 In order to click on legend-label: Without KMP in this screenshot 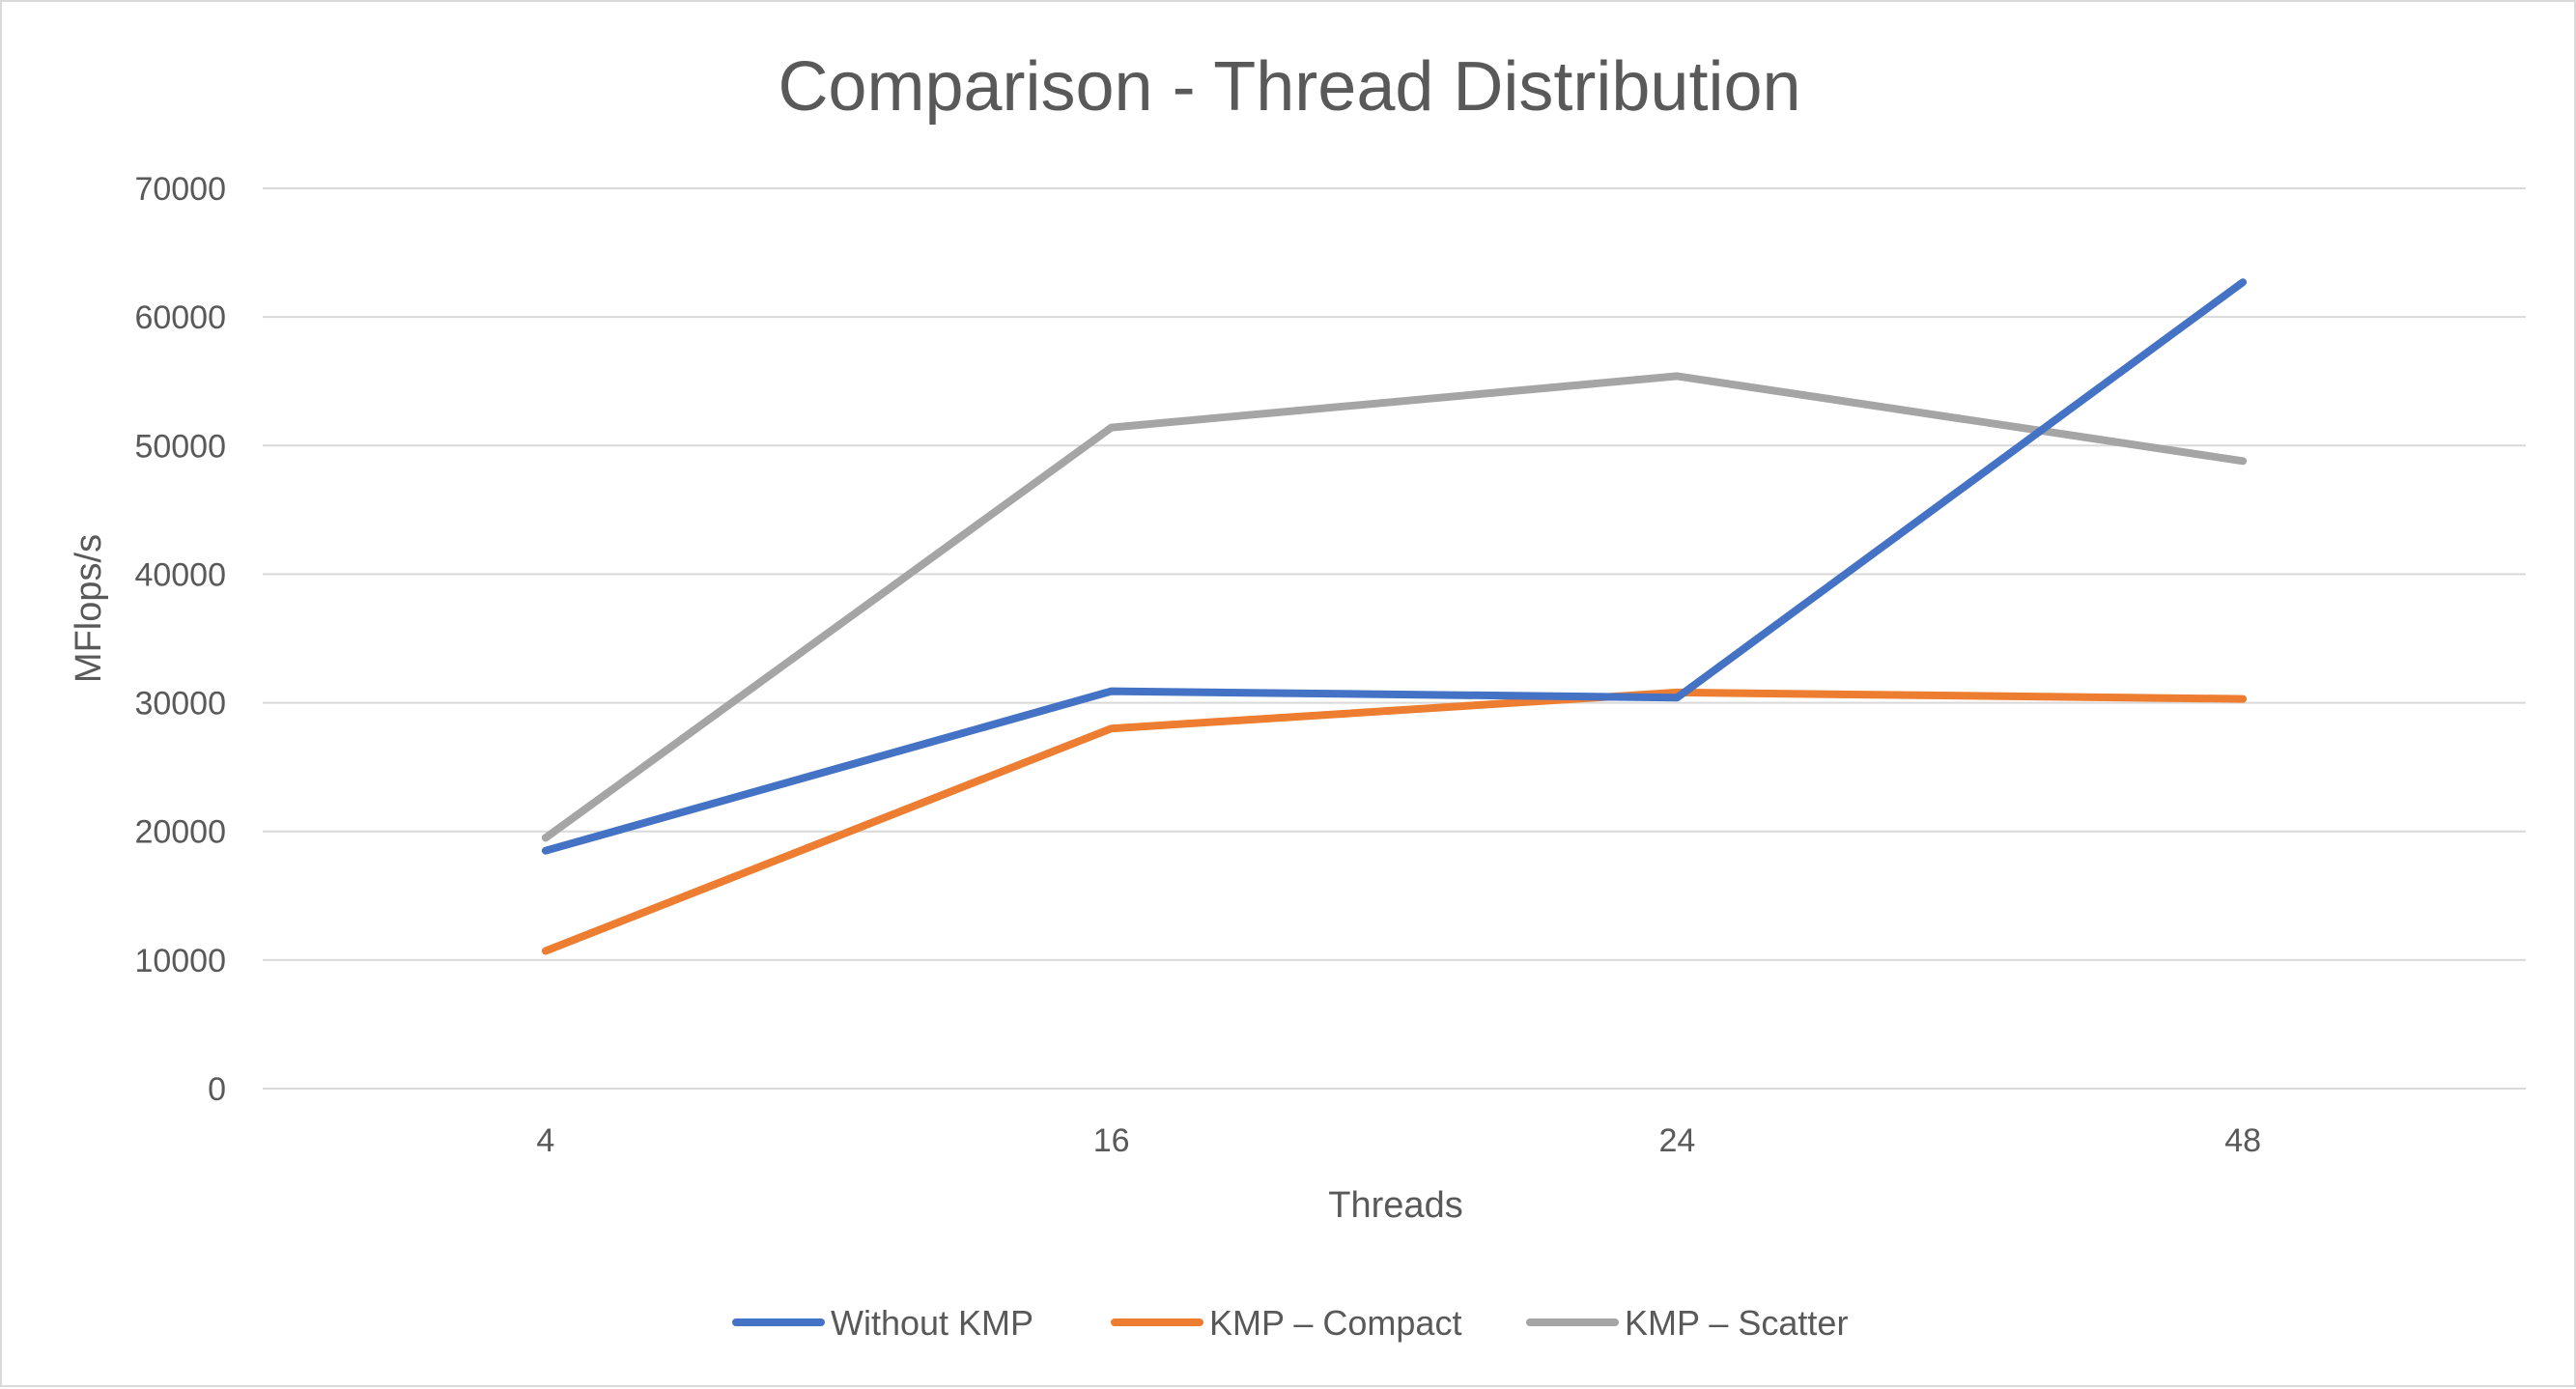, I will do `click(932, 1323)`.